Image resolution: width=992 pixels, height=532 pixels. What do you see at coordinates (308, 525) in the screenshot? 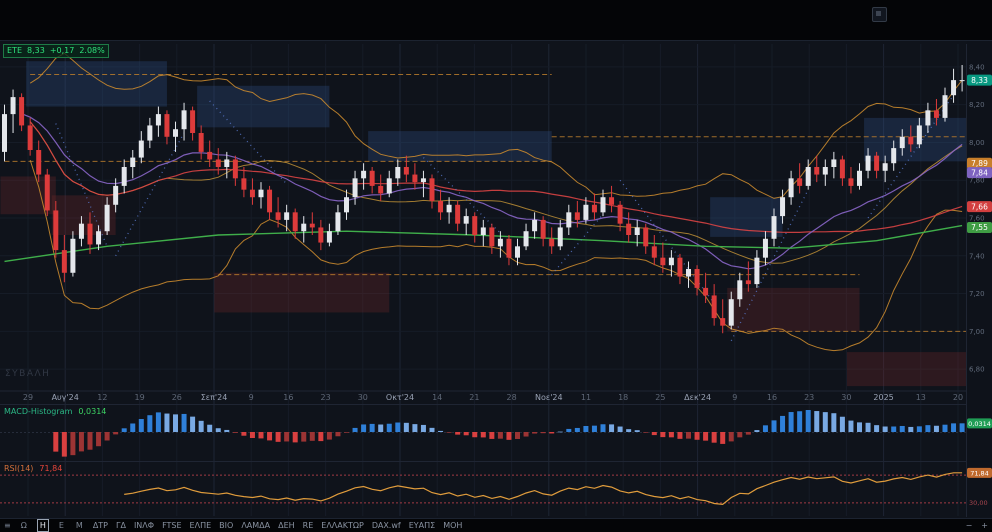
I see `watchlist-tab: RE` at bounding box center [308, 525].